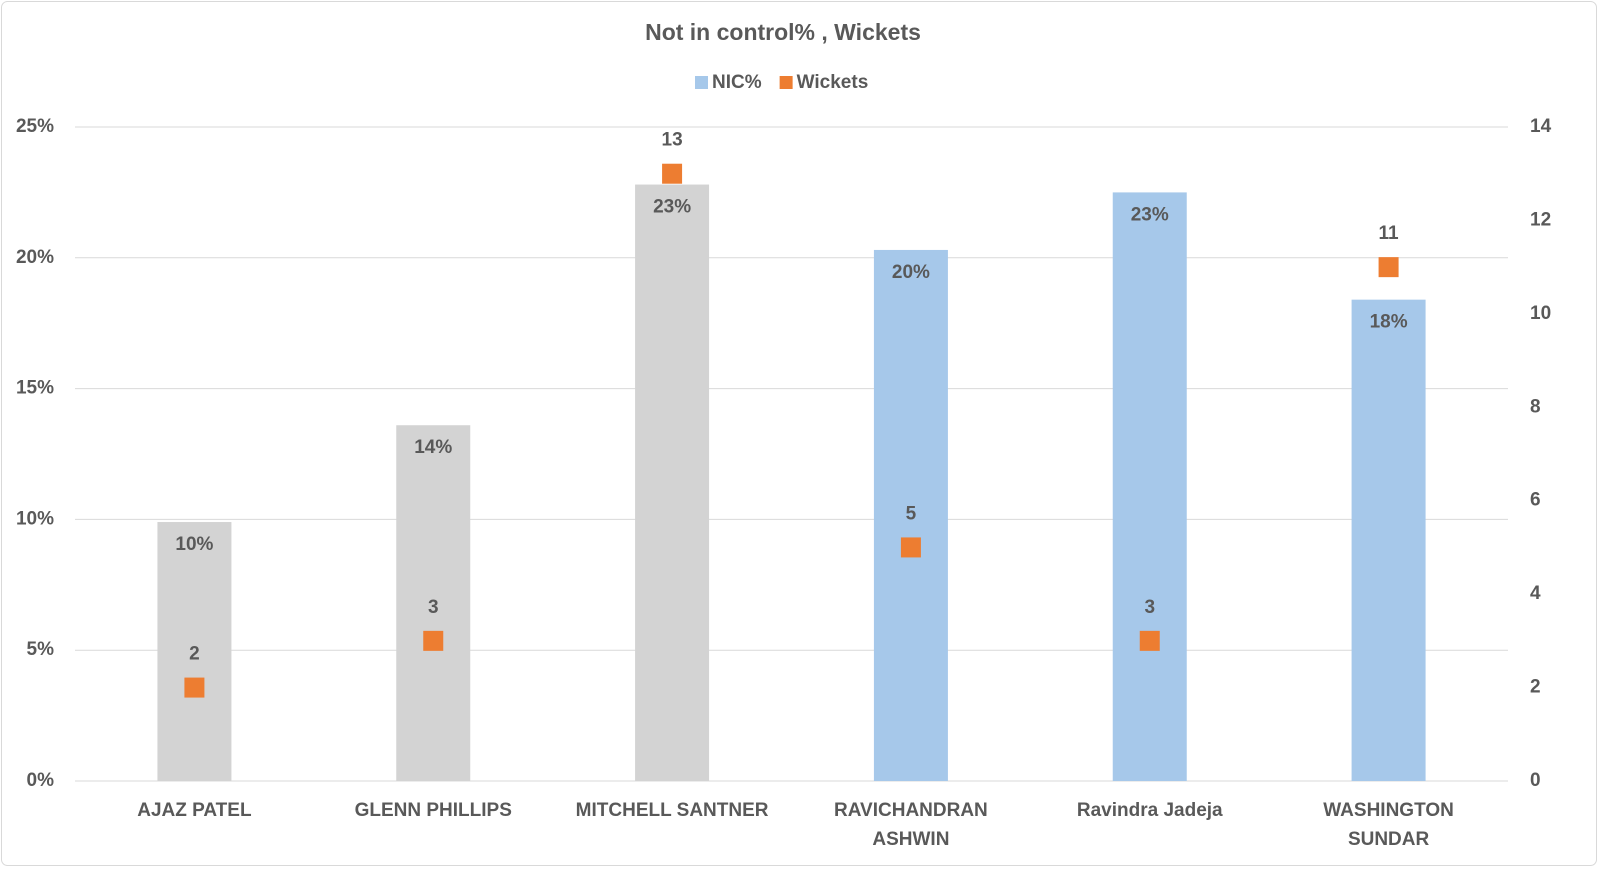 The image size is (1600, 887). What do you see at coordinates (1149, 810) in the screenshot?
I see `x-tick-label: Ravindra Jadeja` at bounding box center [1149, 810].